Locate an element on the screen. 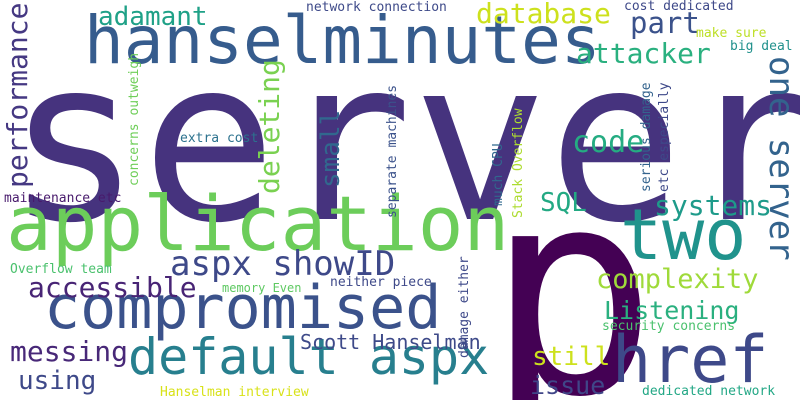  word-big-deal: big deal is located at coordinates (761, 46).